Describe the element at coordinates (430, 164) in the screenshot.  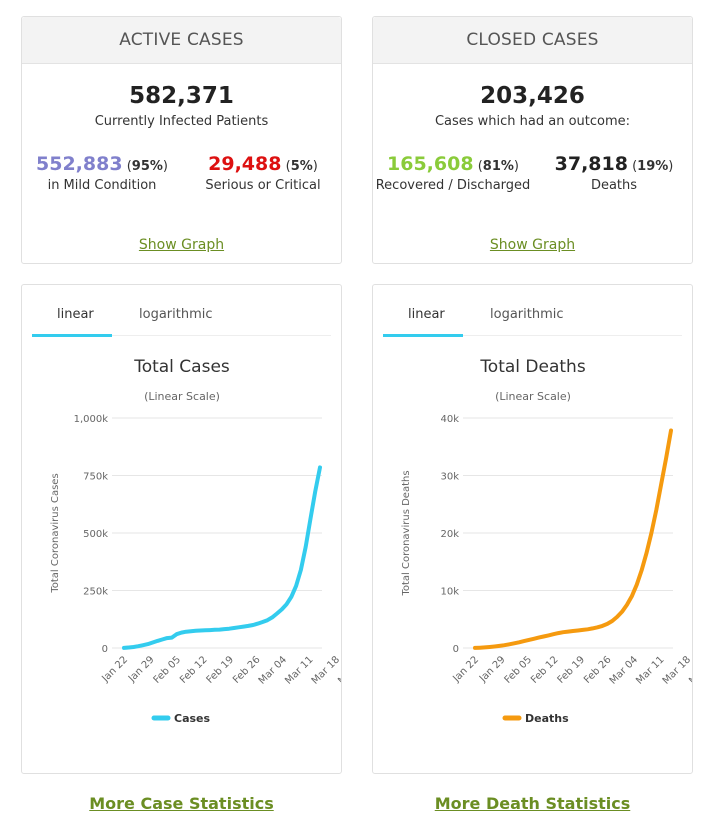
I see `recovered-count: 165,608` at that location.